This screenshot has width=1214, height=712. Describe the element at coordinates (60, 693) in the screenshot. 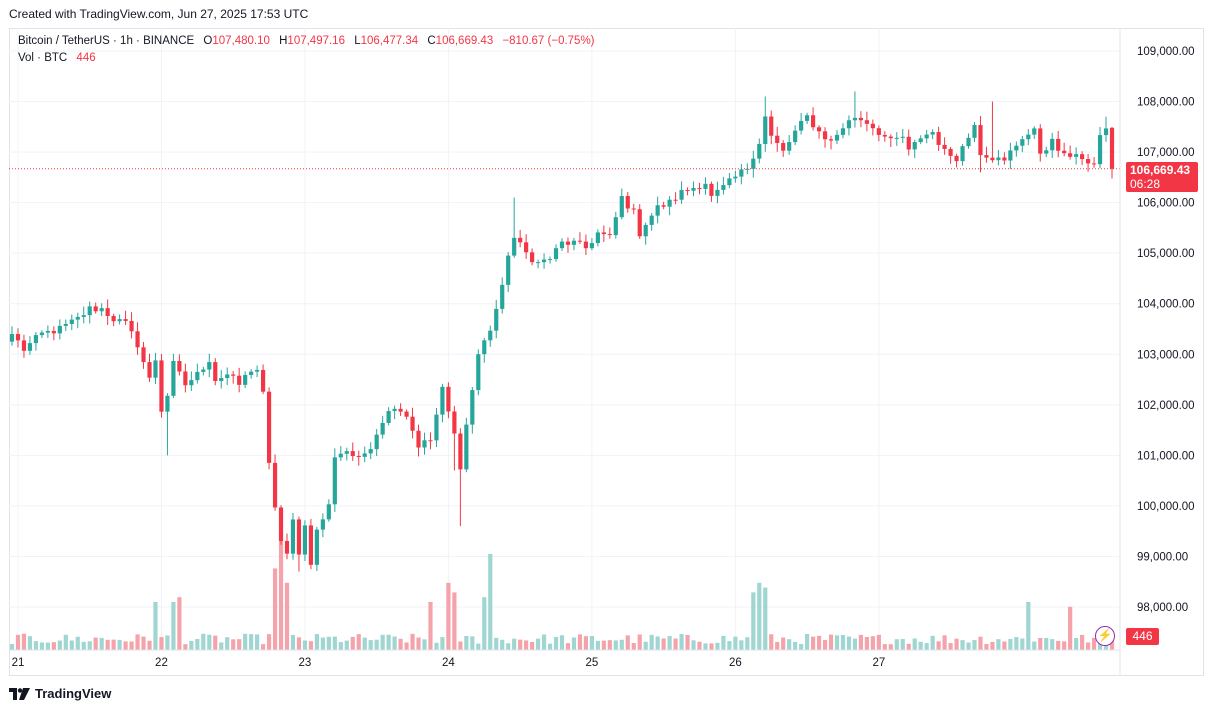

I see `tradingview-footer: TradingView` at that location.